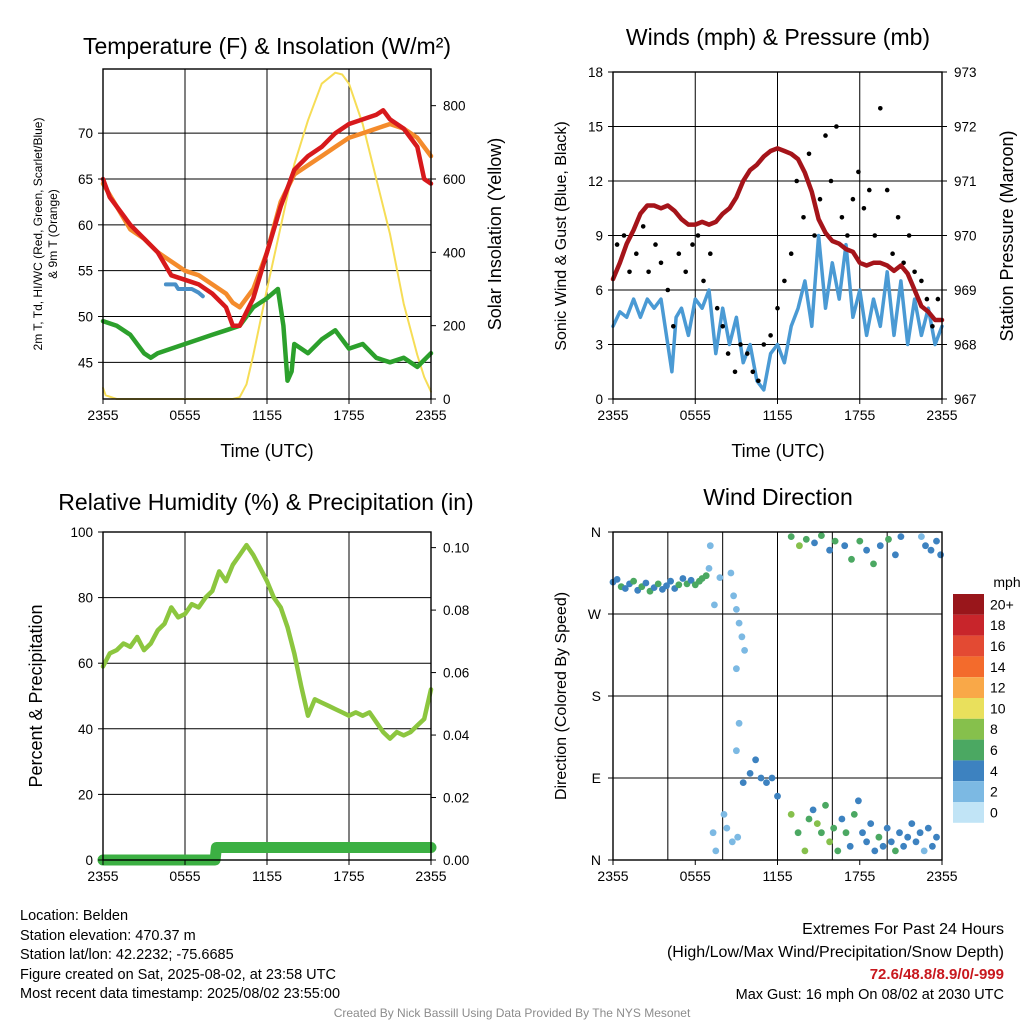 The image size is (1024, 1024). What do you see at coordinates (184, 415) in the screenshot?
I see `temp-panel-xtick-label: 0555` at bounding box center [184, 415].